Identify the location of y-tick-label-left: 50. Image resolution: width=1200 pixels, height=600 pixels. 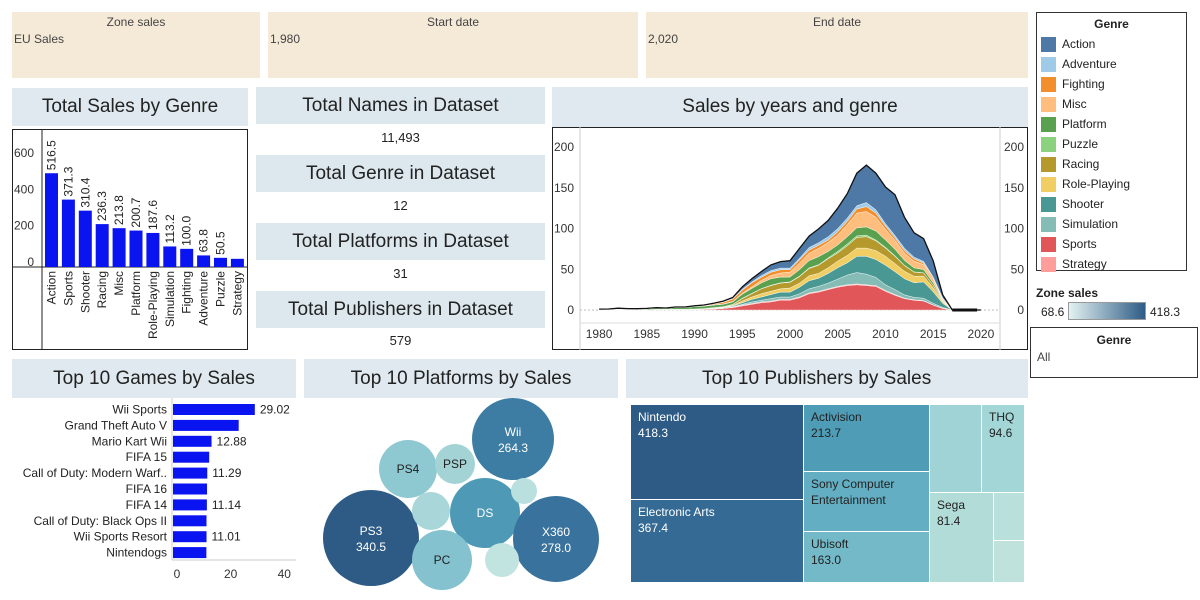
(568, 269).